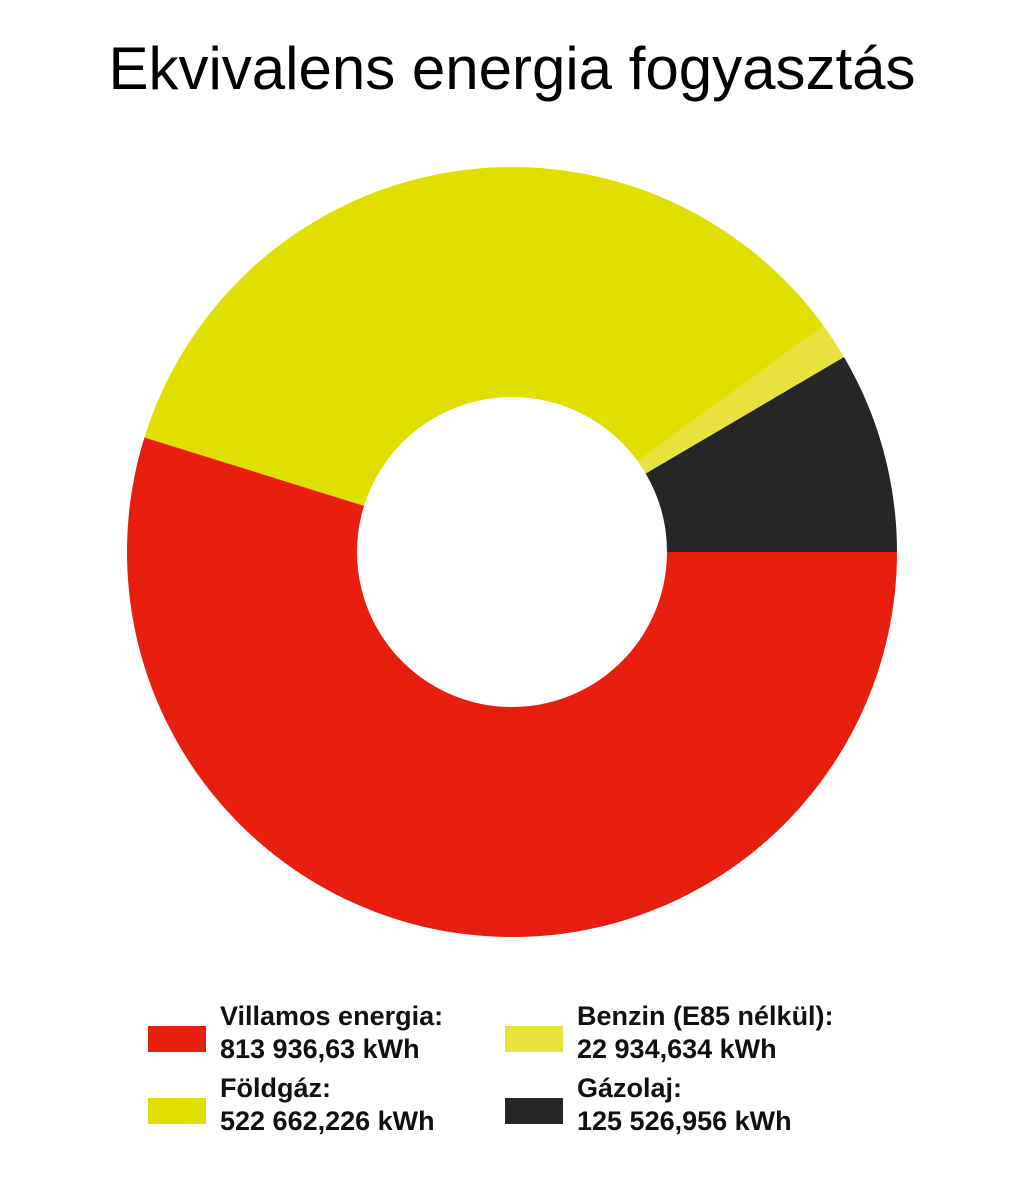  I want to click on legend-item-gazolaj: Gázolaj: 125 526,956 kWh, so click(685, 1107).